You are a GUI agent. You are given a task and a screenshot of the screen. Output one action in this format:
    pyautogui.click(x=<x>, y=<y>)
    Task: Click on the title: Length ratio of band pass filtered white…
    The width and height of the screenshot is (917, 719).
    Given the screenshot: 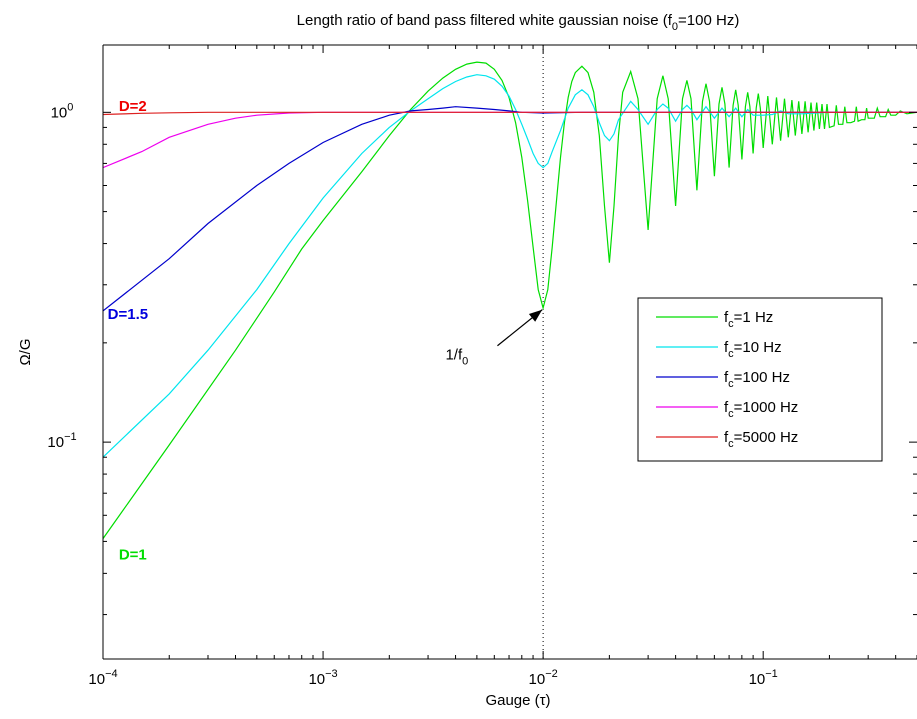 What is the action you would take?
    pyautogui.click(x=518, y=22)
    